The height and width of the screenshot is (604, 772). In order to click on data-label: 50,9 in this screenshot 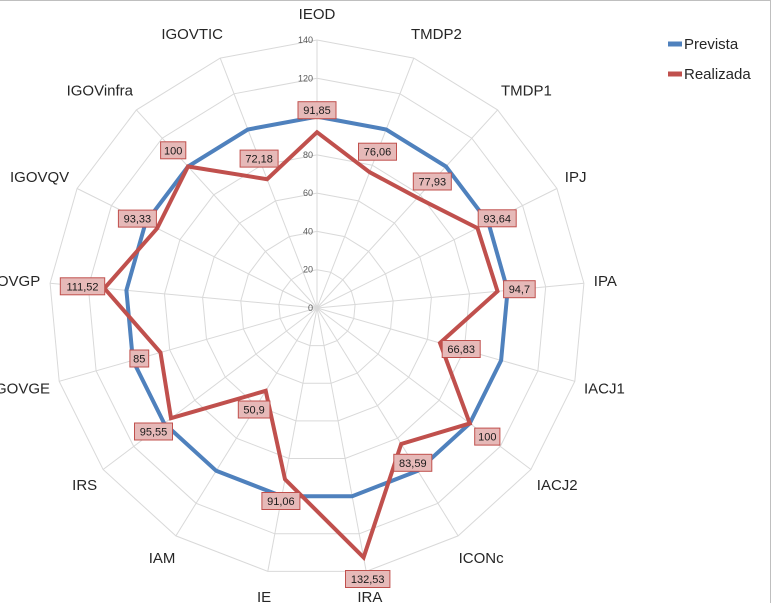, I will do `click(253, 411)`.